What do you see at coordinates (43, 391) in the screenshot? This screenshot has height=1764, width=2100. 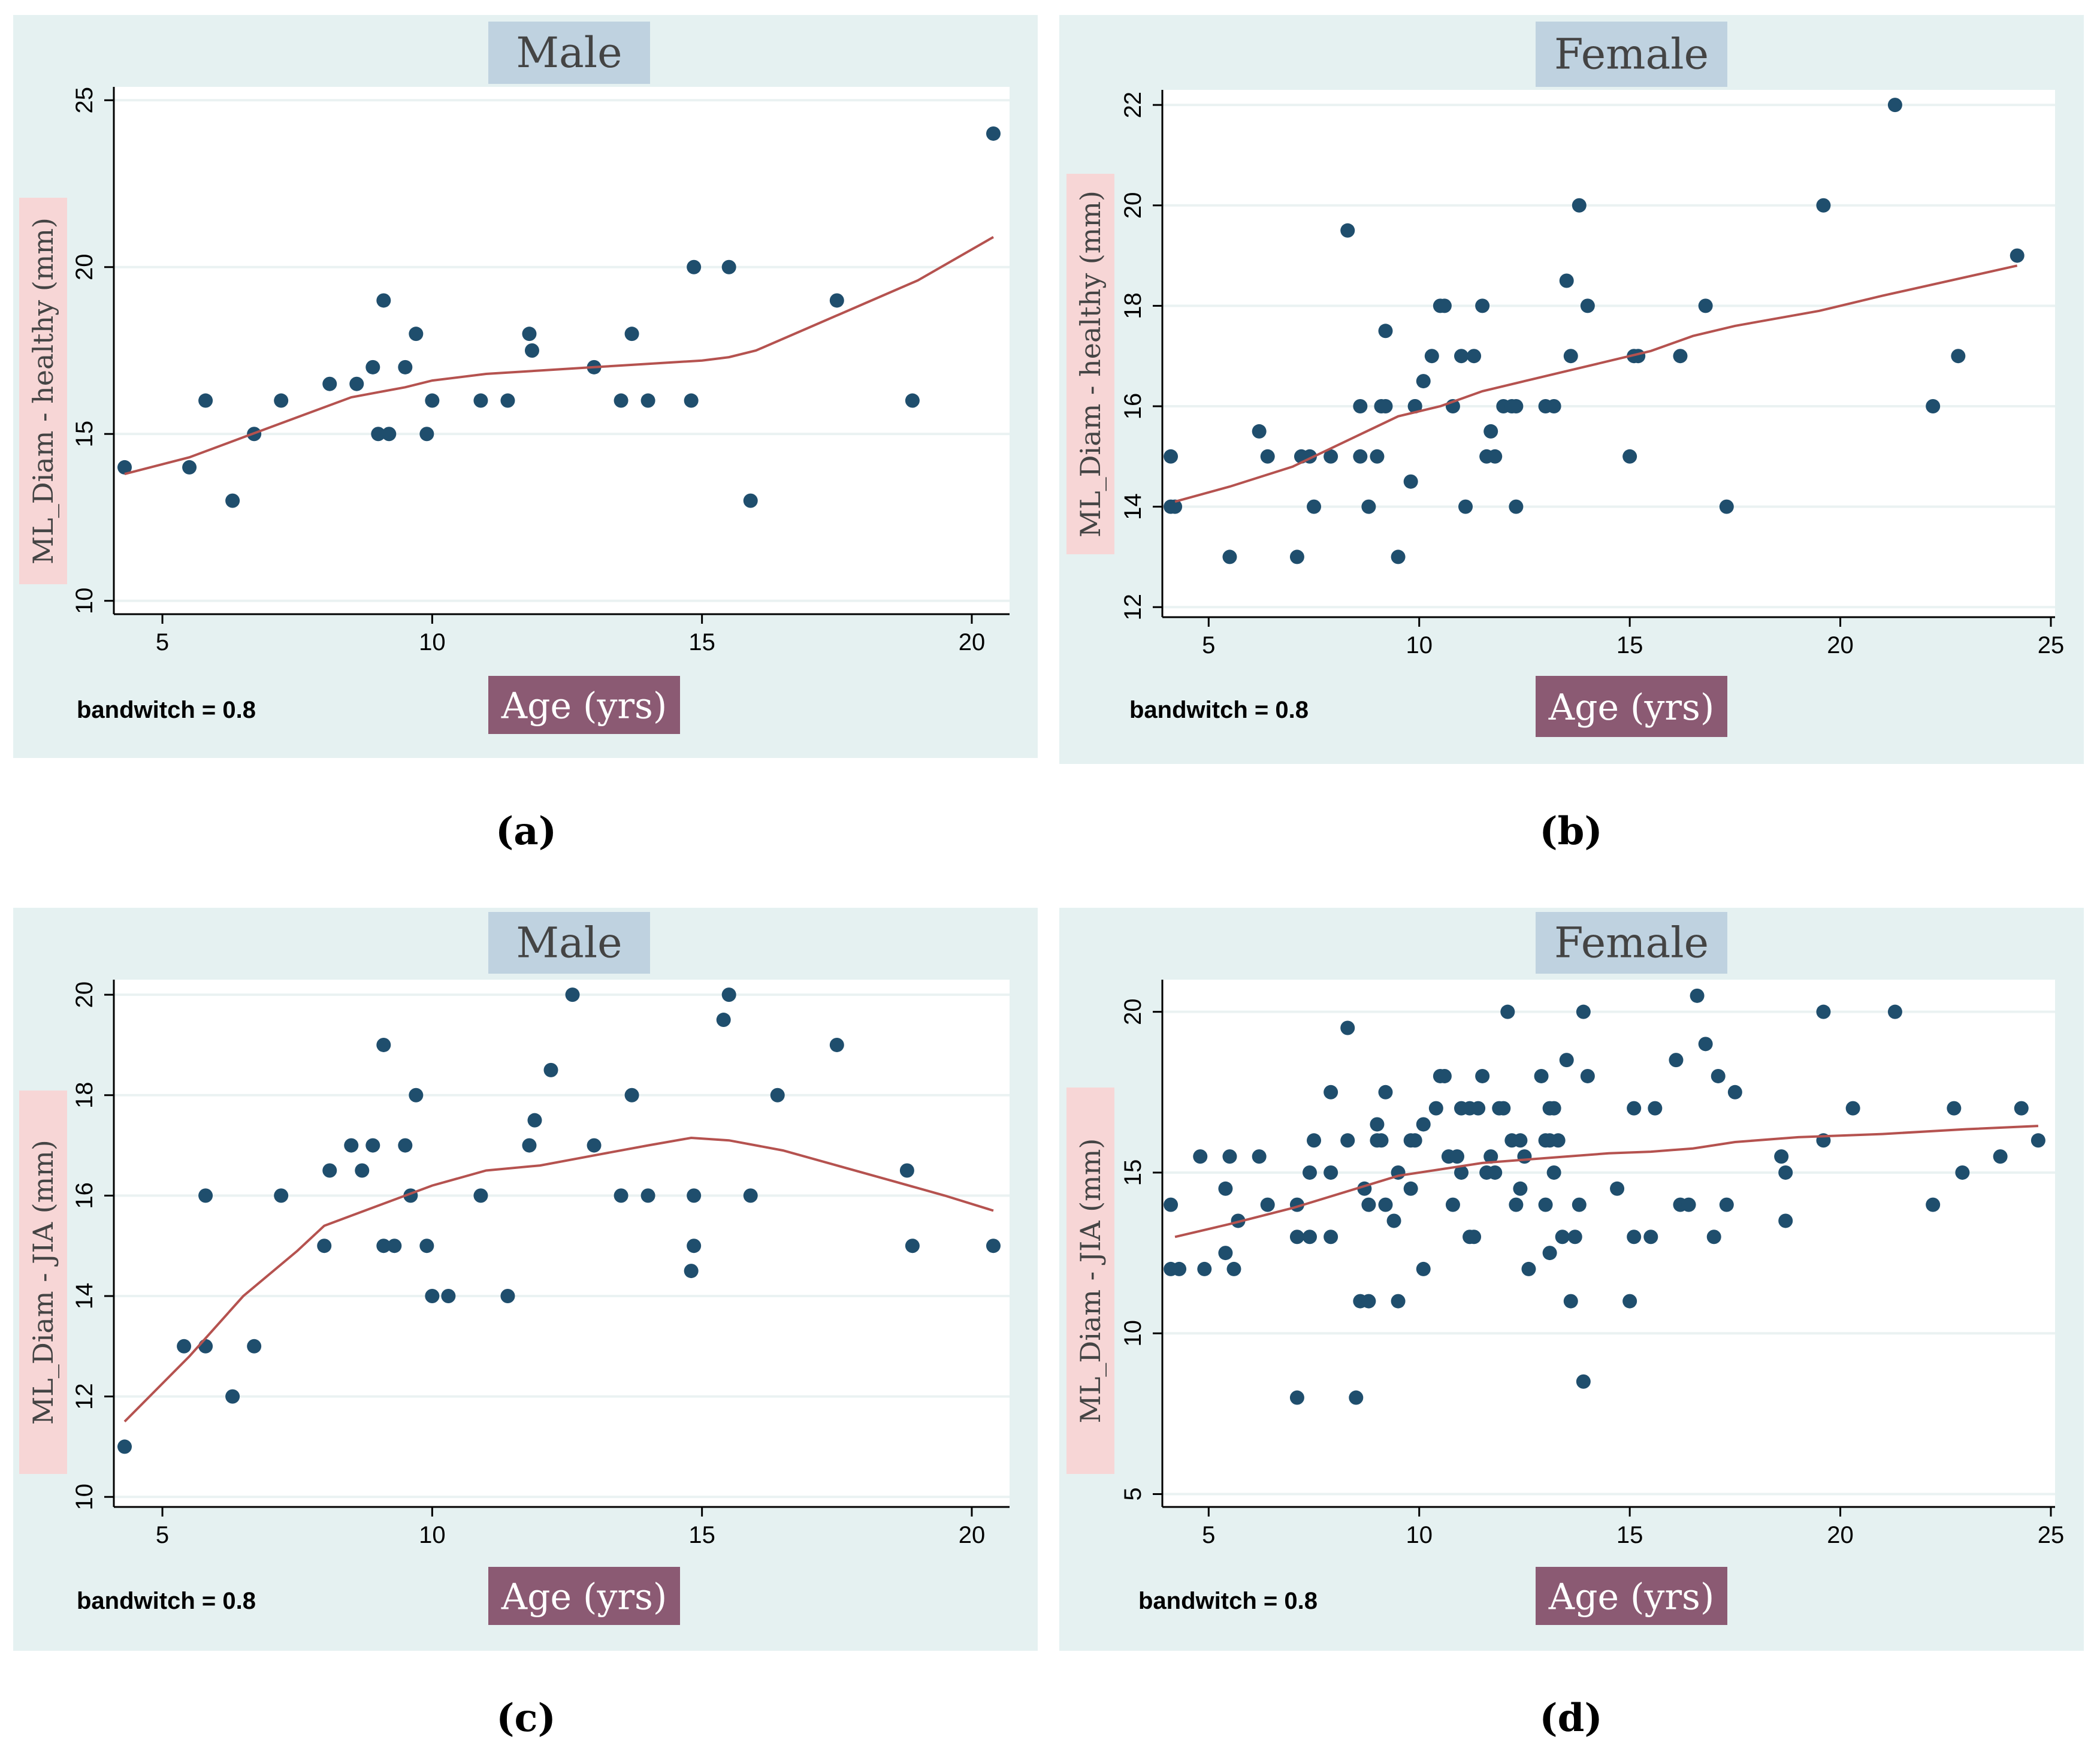 I see `y-axis-label-a: ML_Diam - healthy (mm)` at bounding box center [43, 391].